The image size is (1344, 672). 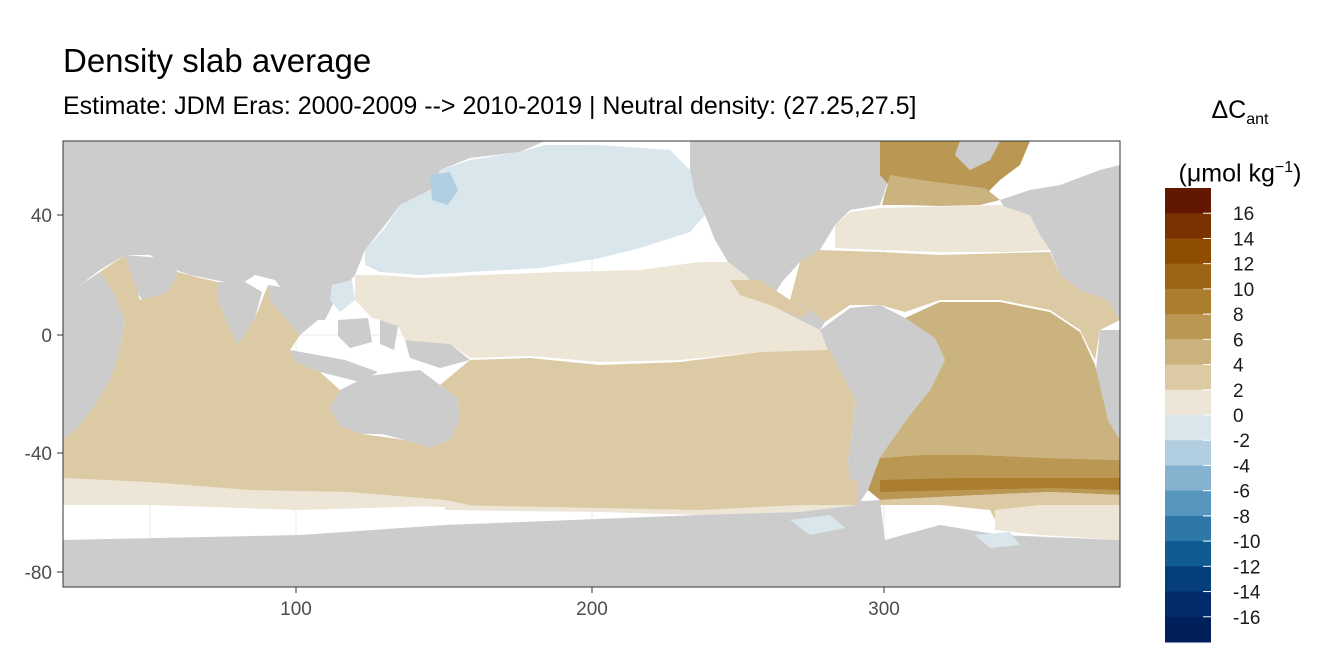 What do you see at coordinates (1238, 391) in the screenshot?
I see `legend-tick-label: 2` at bounding box center [1238, 391].